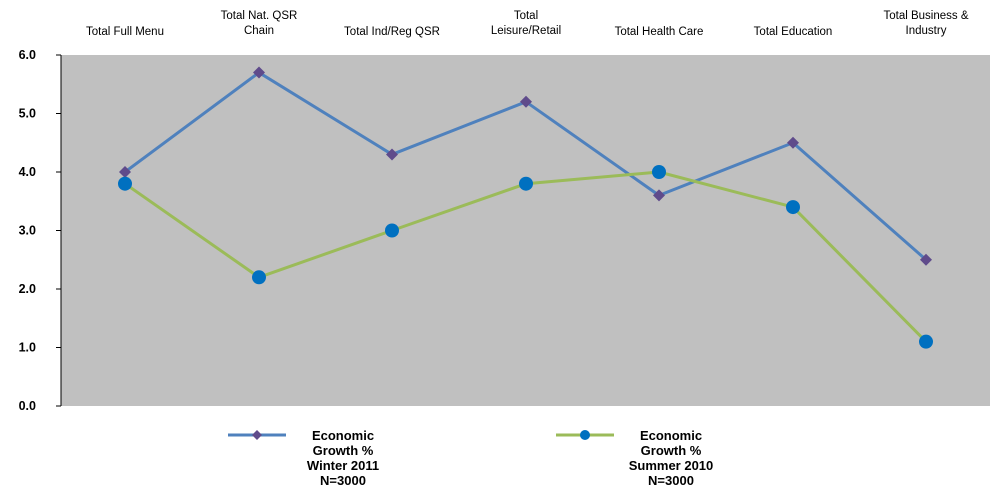  What do you see at coordinates (27, 406) in the screenshot?
I see `y-tick-label: 0.0` at bounding box center [27, 406].